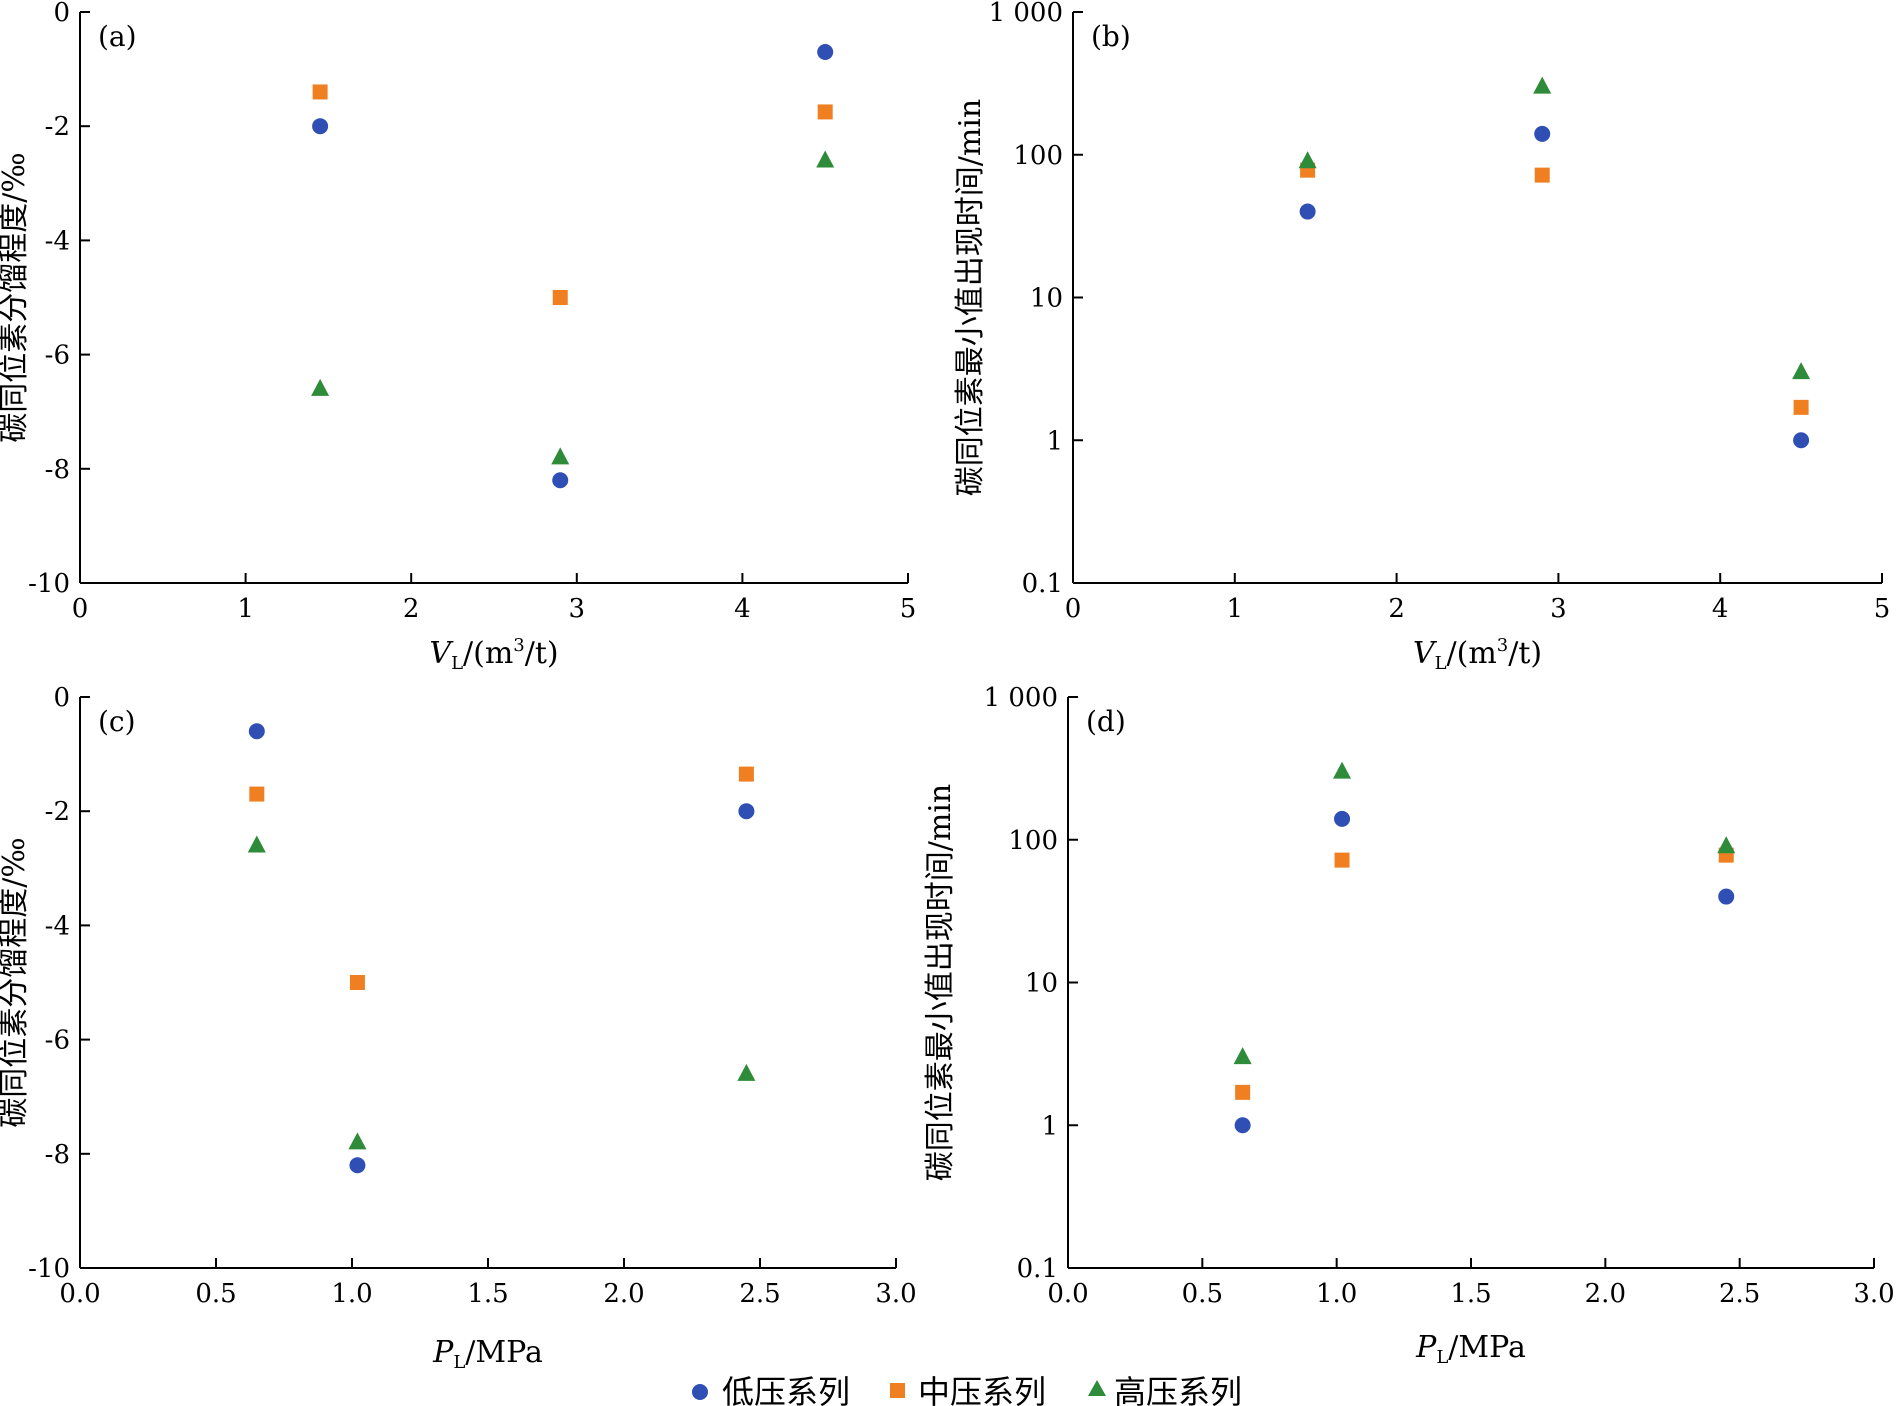 The image size is (1898, 1406). What do you see at coordinates (1178, 1389) in the screenshot?
I see `legend-label-high: 高压系列` at bounding box center [1178, 1389].